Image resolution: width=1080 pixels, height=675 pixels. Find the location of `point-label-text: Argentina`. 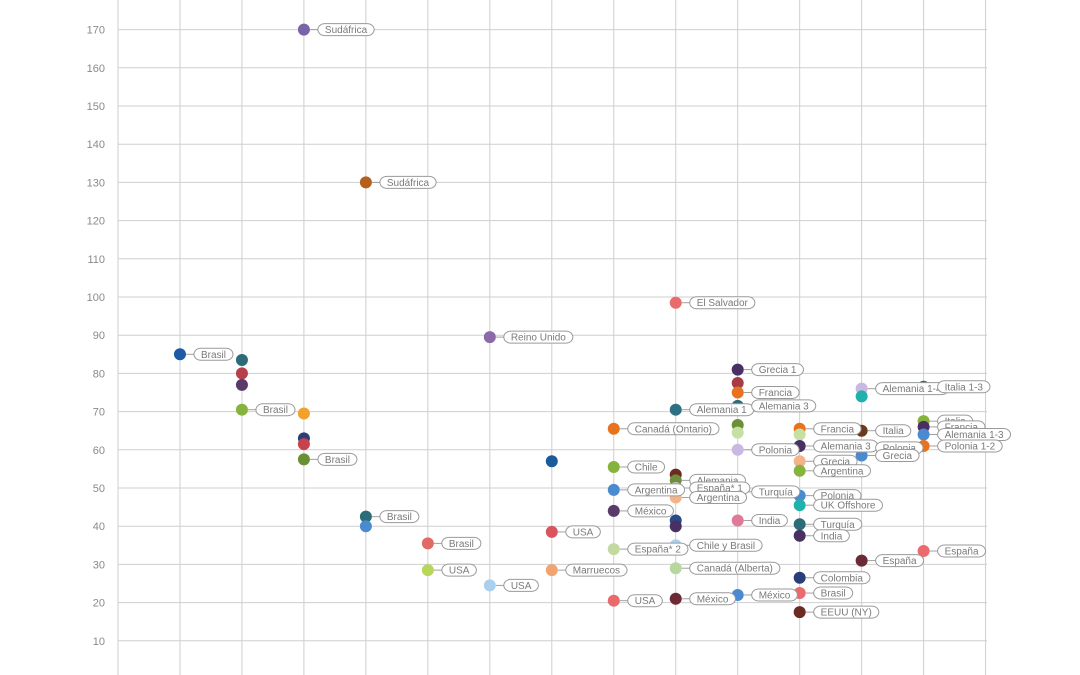

point-label-text: Argentina is located at coordinates (842, 471).